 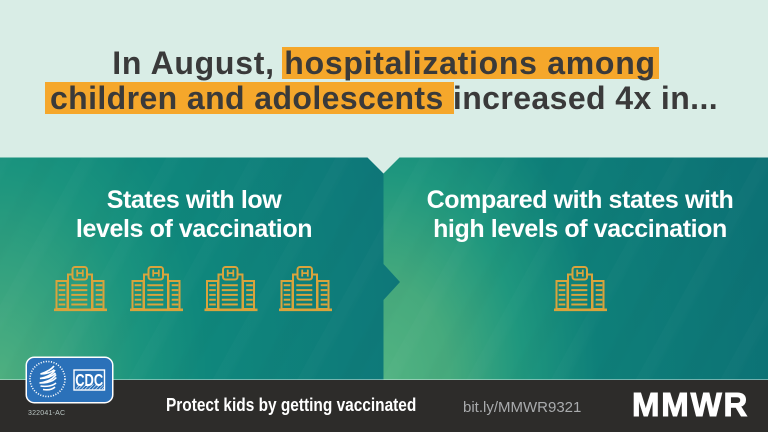 What do you see at coordinates (89, 380) in the screenshot?
I see `svg-text: CDC` at bounding box center [89, 380].